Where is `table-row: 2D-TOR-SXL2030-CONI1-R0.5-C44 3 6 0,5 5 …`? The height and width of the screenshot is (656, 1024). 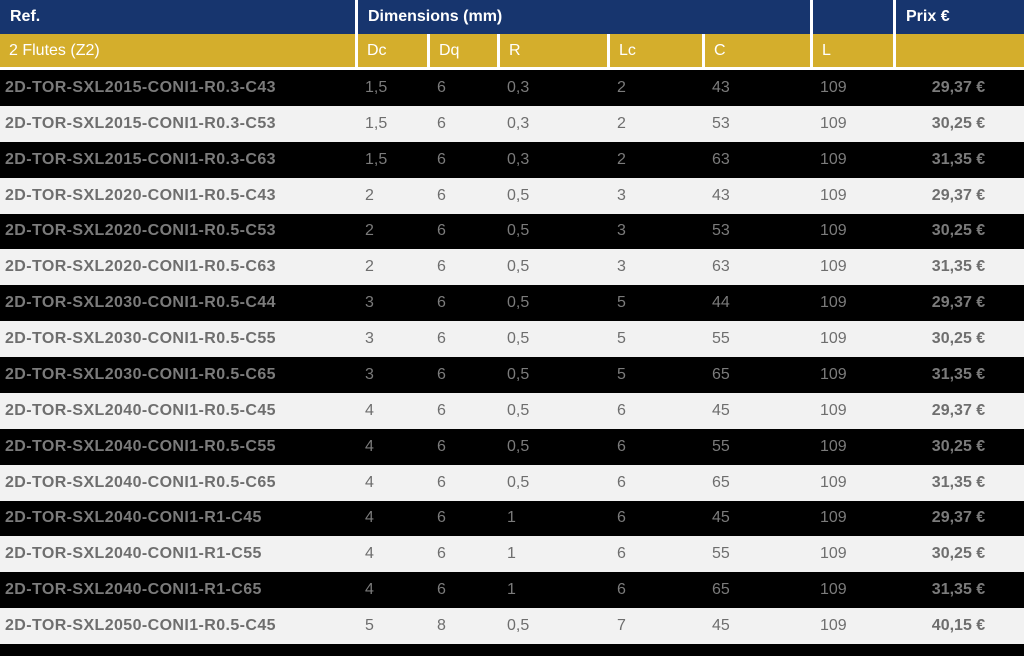
table-row: 2D-TOR-SXL2030-CONI1-R0.5-C44 3 6 0,5 5 … is located at coordinates (512, 303).